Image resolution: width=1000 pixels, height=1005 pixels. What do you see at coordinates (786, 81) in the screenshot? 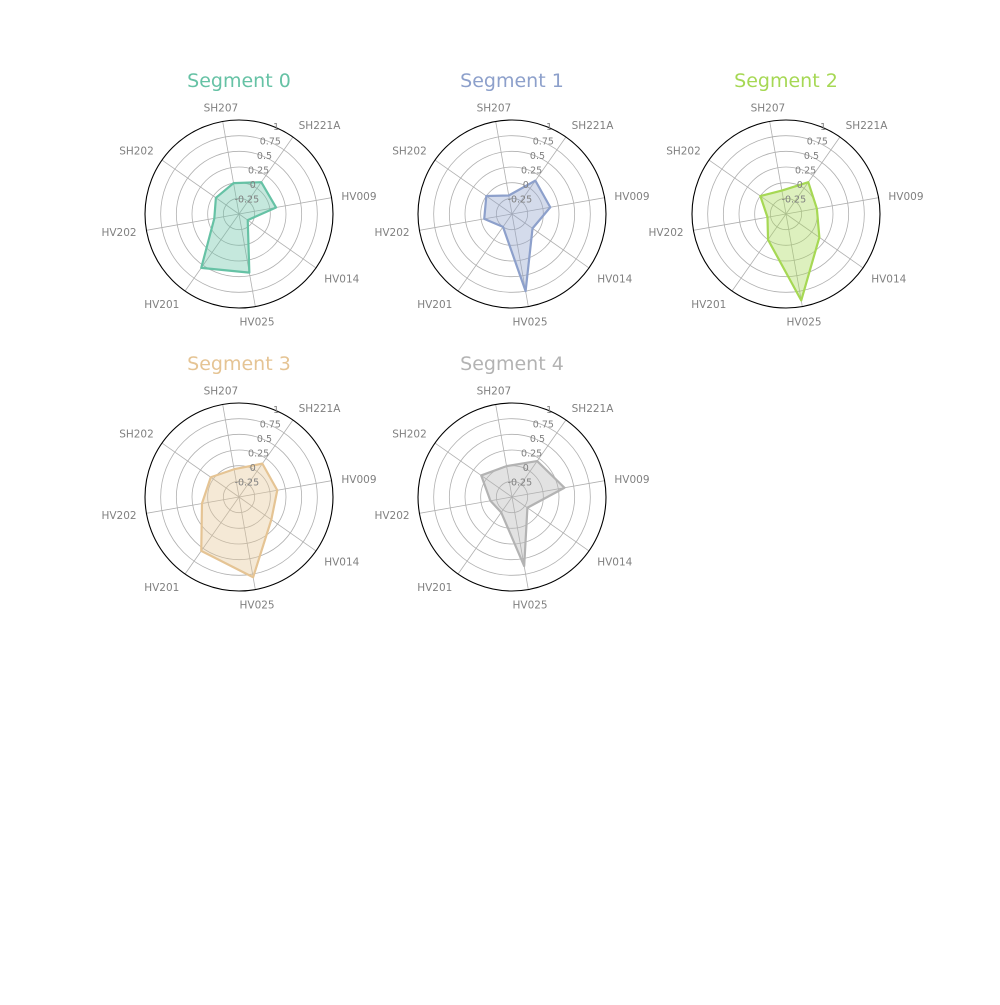
I see `panel-title: Segment 2` at bounding box center [786, 81].